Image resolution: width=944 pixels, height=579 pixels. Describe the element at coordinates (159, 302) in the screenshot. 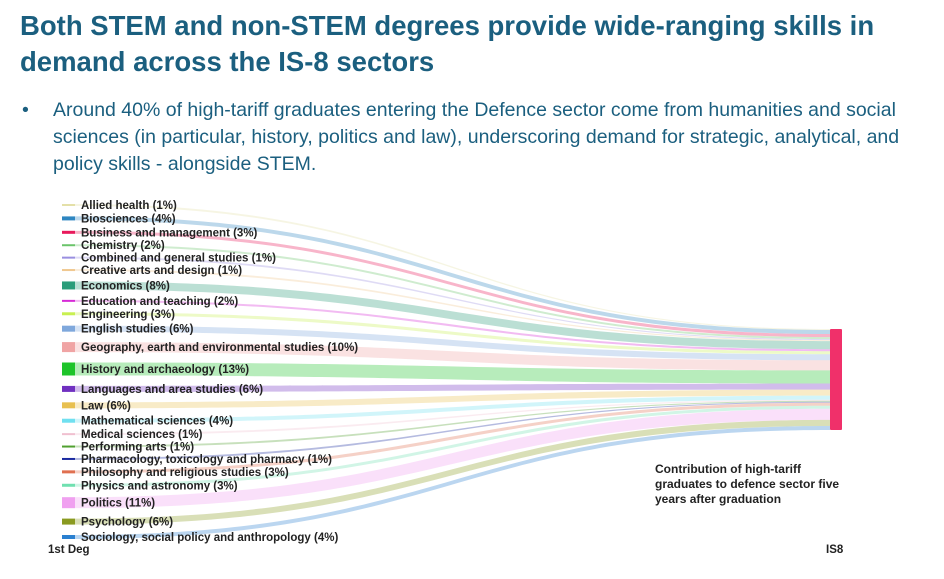

I see `source-node-label: Education and teaching (2%)` at that location.